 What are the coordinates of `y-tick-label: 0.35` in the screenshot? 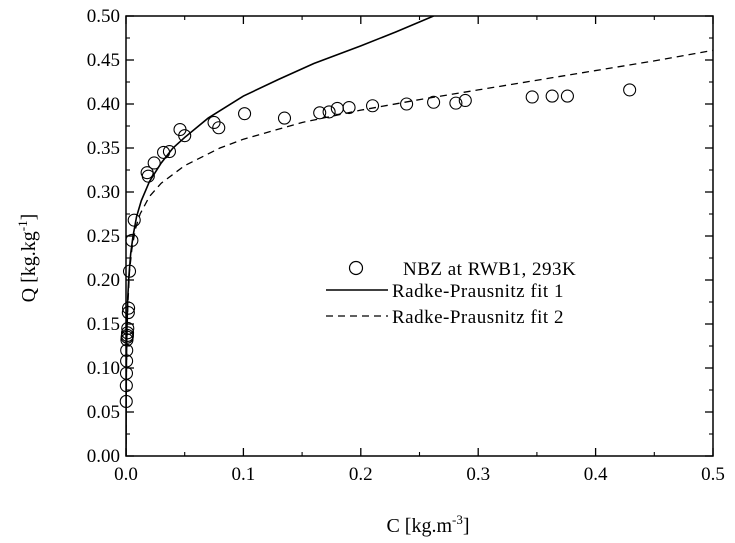 It's located at (103, 148).